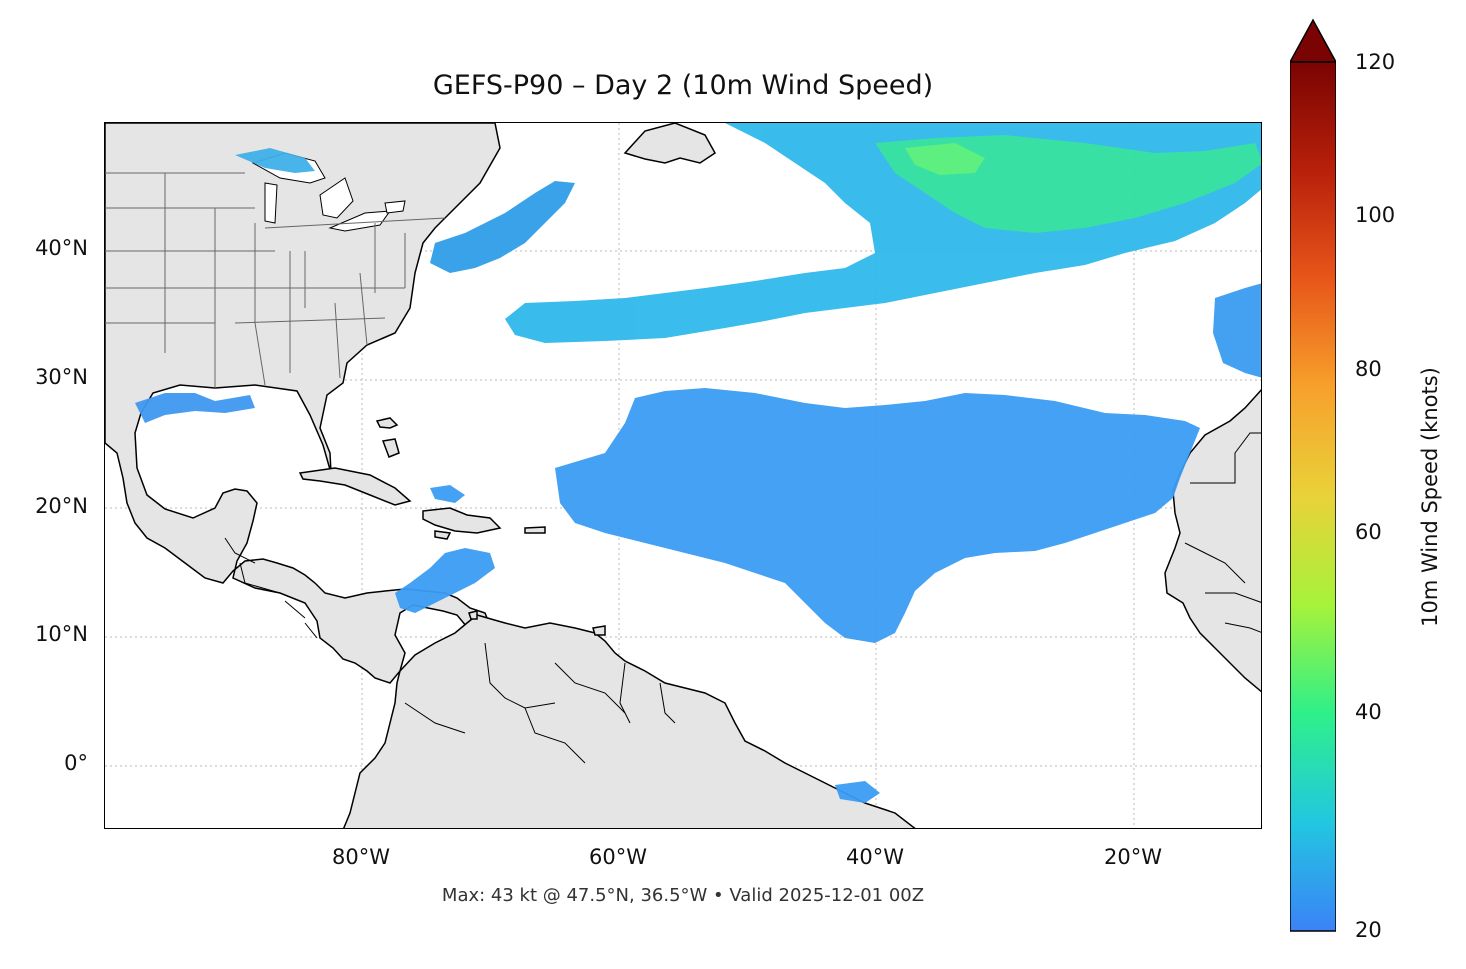  I want to click on state-borders, so click(275, 280).